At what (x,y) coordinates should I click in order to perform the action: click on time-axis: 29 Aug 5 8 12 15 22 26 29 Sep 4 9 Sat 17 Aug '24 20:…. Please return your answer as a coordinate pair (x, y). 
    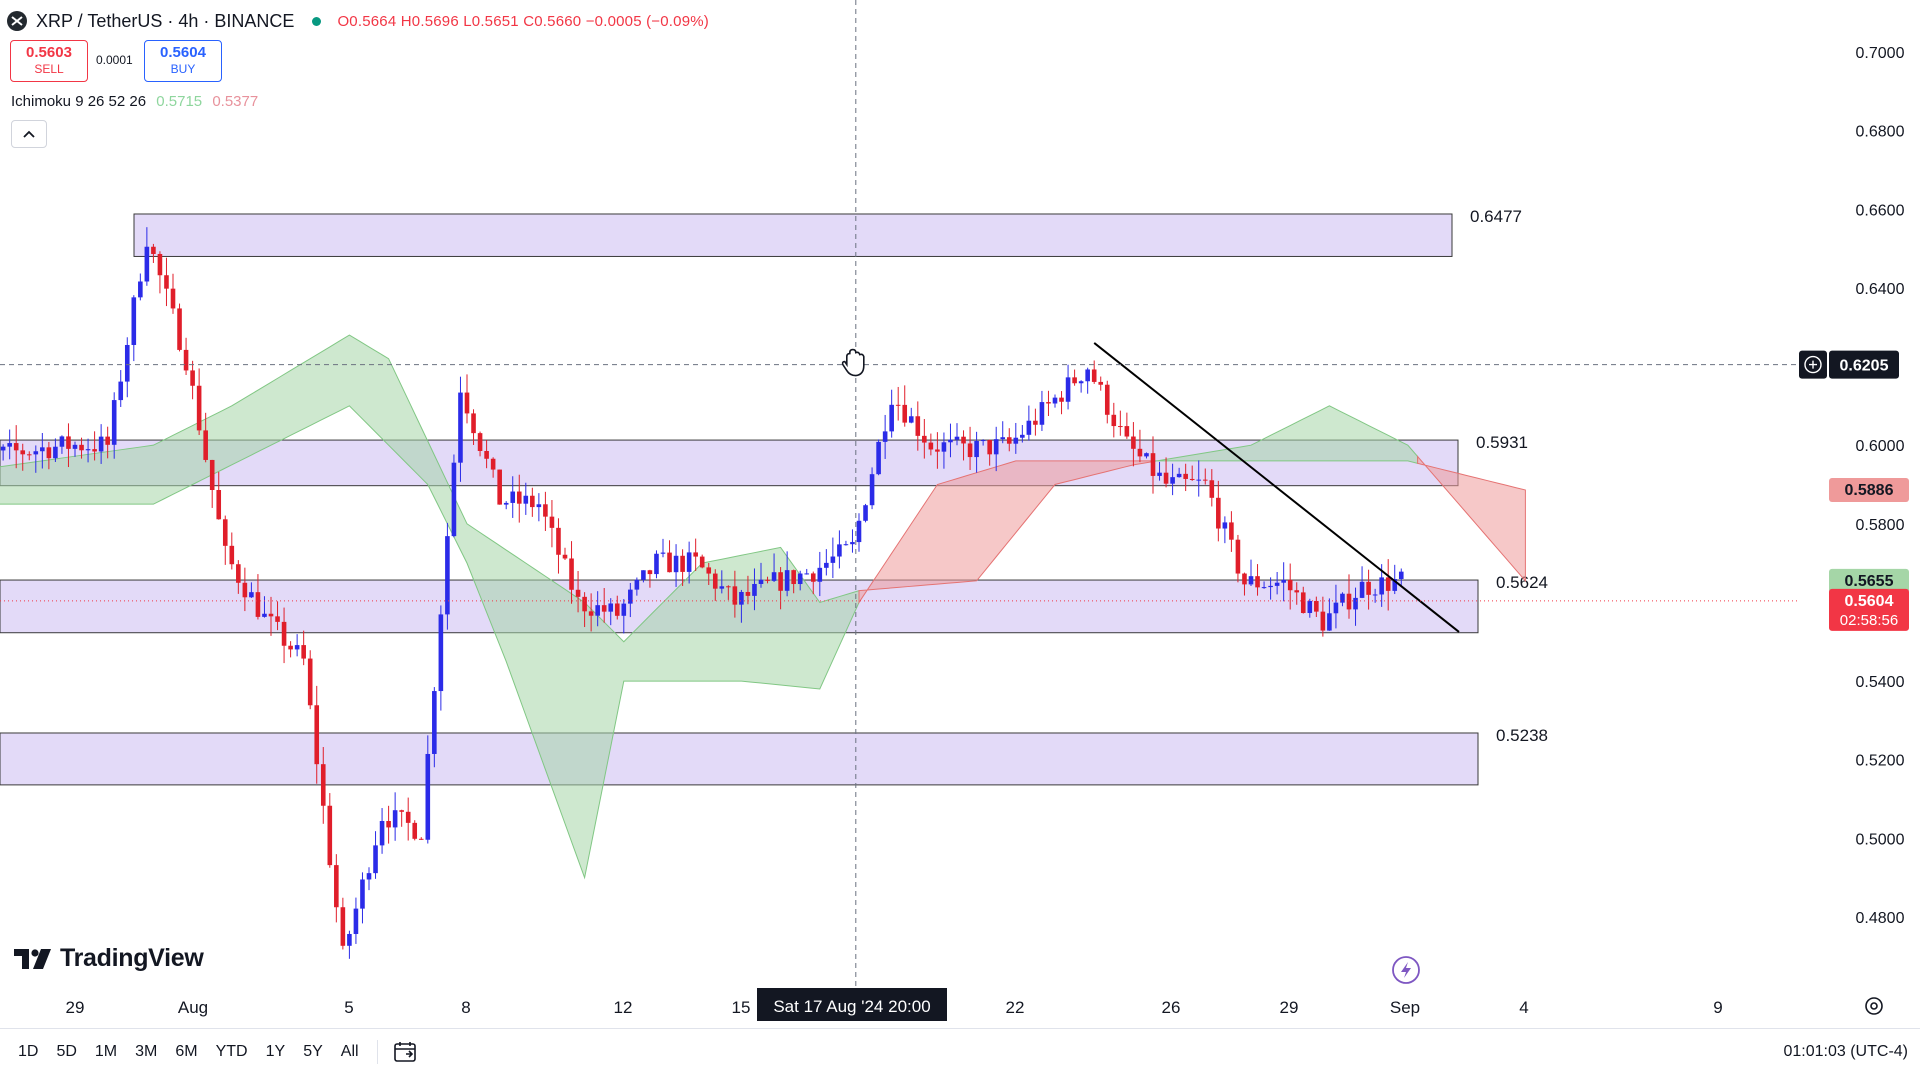
    Looking at the image, I should click on (974, 988).